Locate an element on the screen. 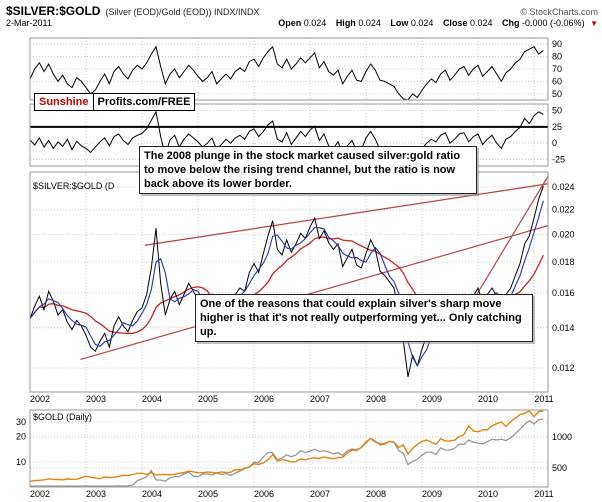 This screenshot has width=602, height=502. silver-line is located at coordinates (287, 452).